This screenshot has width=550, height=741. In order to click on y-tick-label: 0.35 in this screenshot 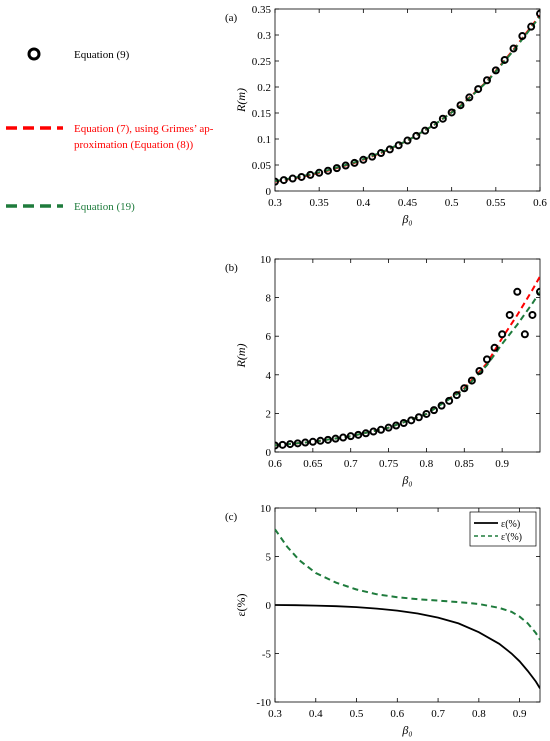, I will do `click(262, 10)`.